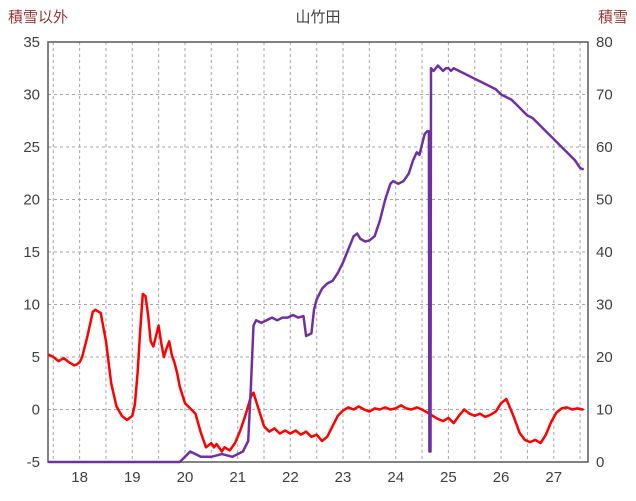  I want to click on x-axis-tick-label: 23, so click(343, 477).